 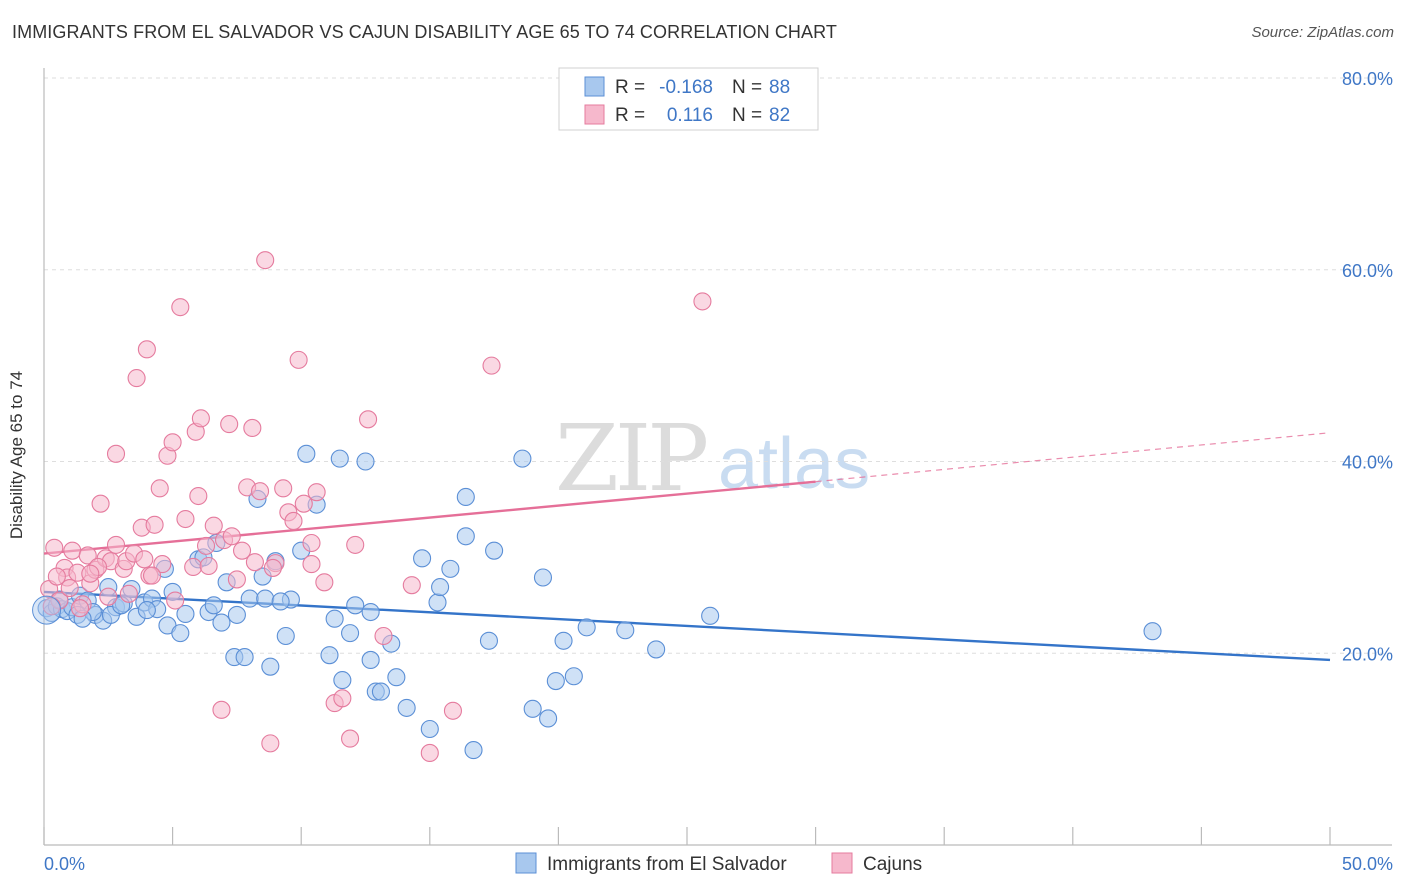 What do you see at coordinates (64, 864) in the screenshot?
I see `x-tick-label: 0.0%` at bounding box center [64, 864].